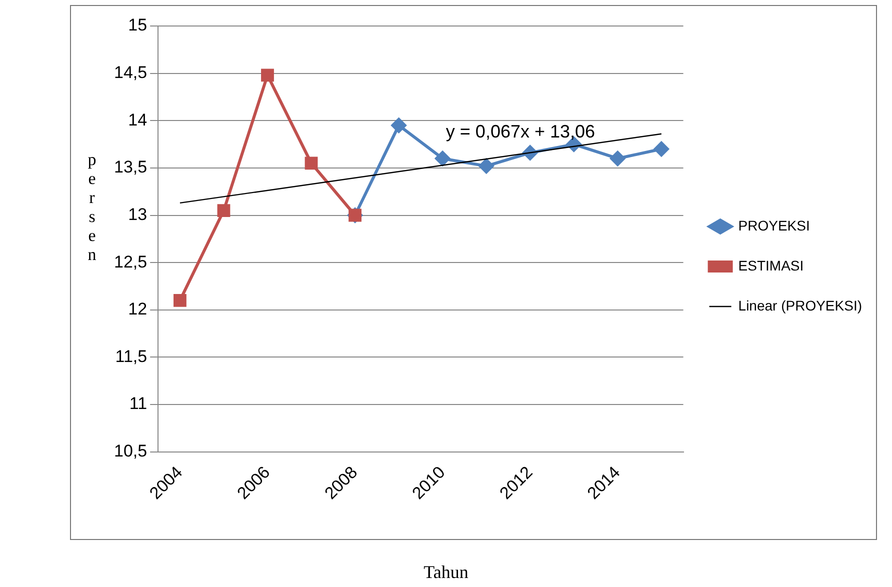 The image size is (892, 587). Describe the element at coordinates (138, 404) in the screenshot. I see `y-tick-label: 11` at that location.